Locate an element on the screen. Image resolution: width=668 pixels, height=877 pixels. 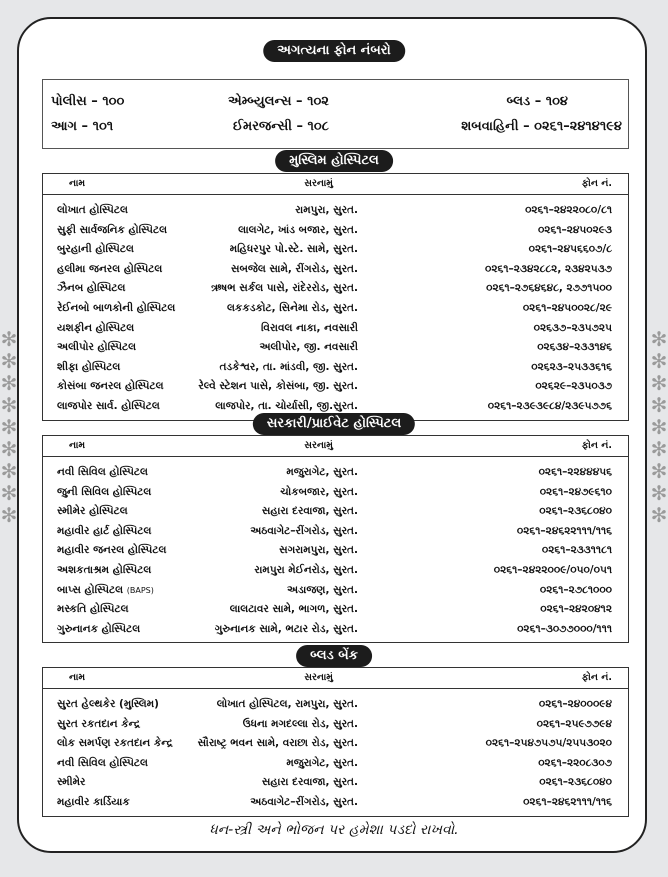
contact-phone: ૦૨૬૧–૨૪૦૦૦૯૪ is located at coordinates (575, 704).